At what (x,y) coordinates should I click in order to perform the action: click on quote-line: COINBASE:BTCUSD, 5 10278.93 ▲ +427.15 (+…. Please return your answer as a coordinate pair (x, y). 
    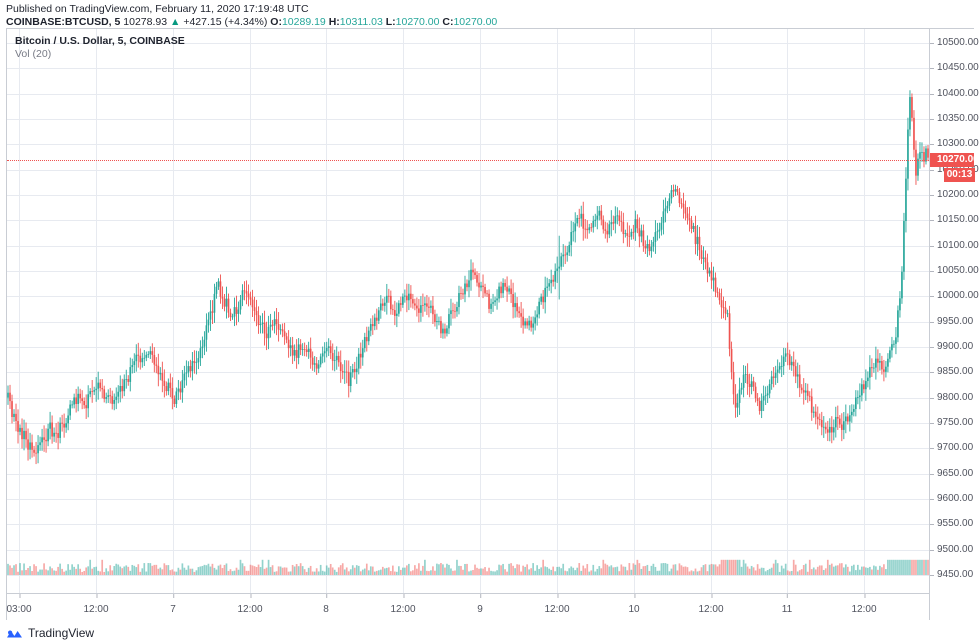
    Looking at the image, I should click on (493, 22).